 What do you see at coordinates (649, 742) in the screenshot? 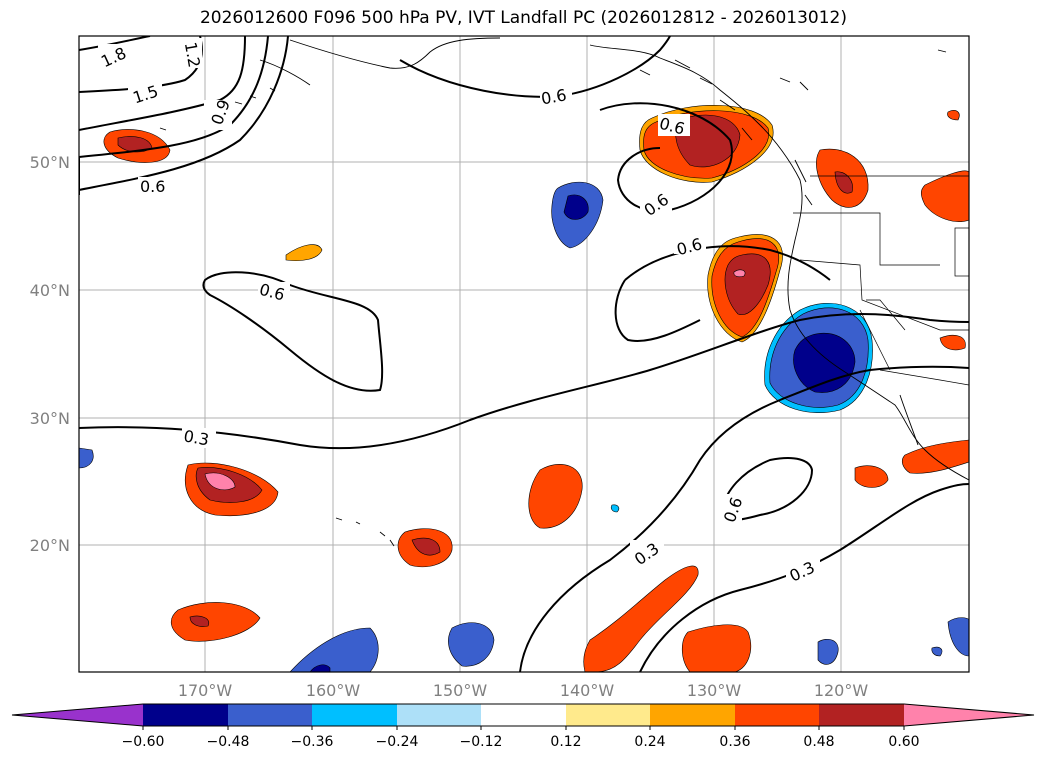
I see `colorbar-tick-label: 0.24` at bounding box center [649, 742].